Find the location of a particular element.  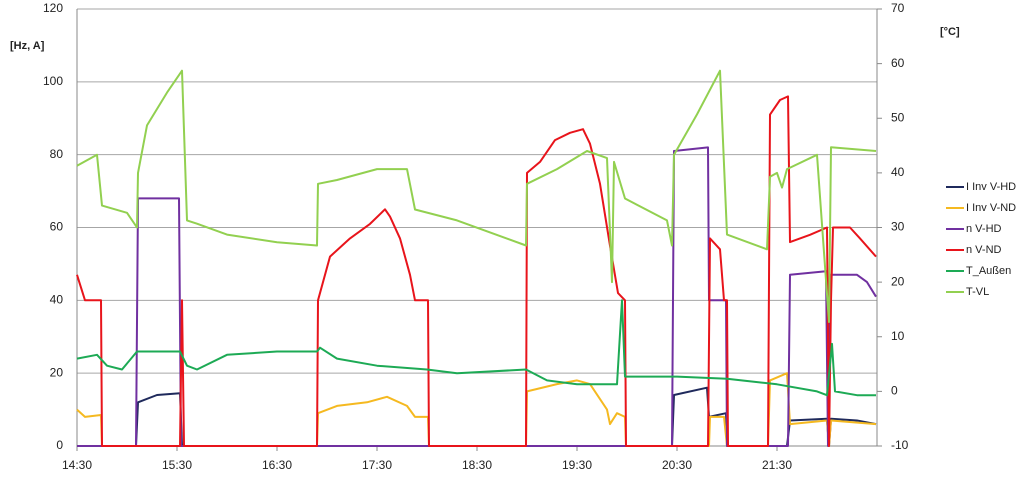

legend-label: T-VL is located at coordinates (977, 292).